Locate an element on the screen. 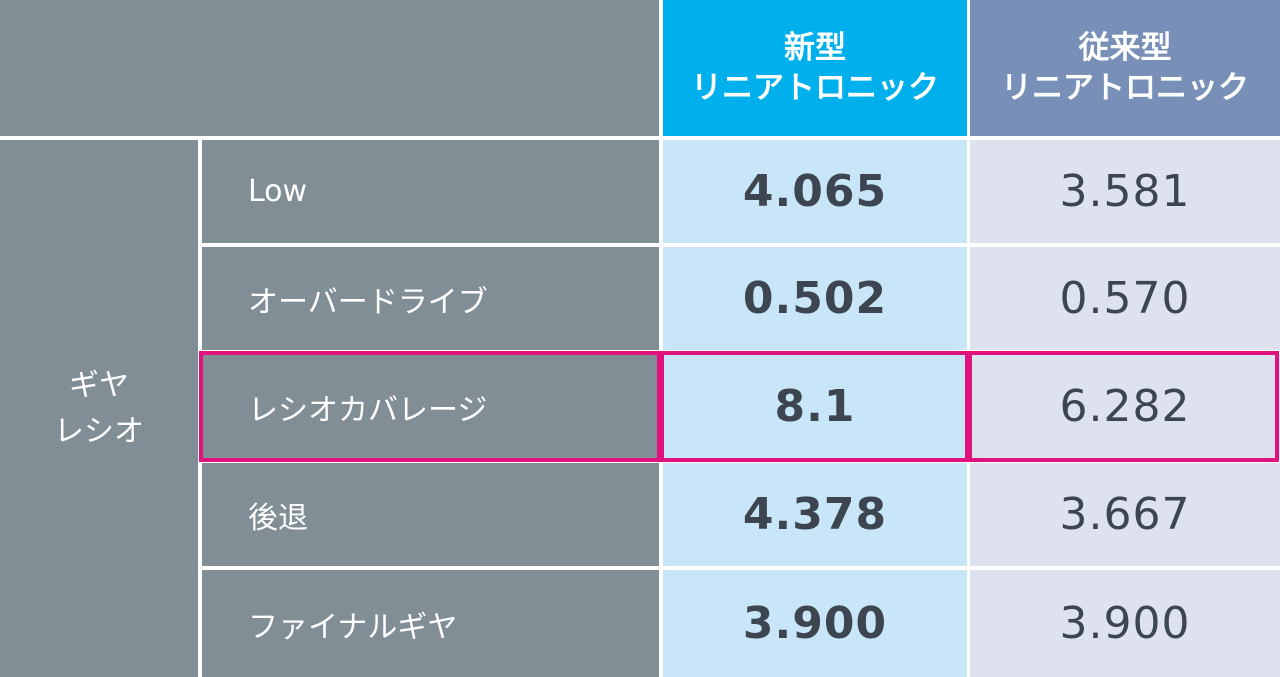 This screenshot has height=677, width=1280. row-label-text: オーバードライブ is located at coordinates (368, 302).